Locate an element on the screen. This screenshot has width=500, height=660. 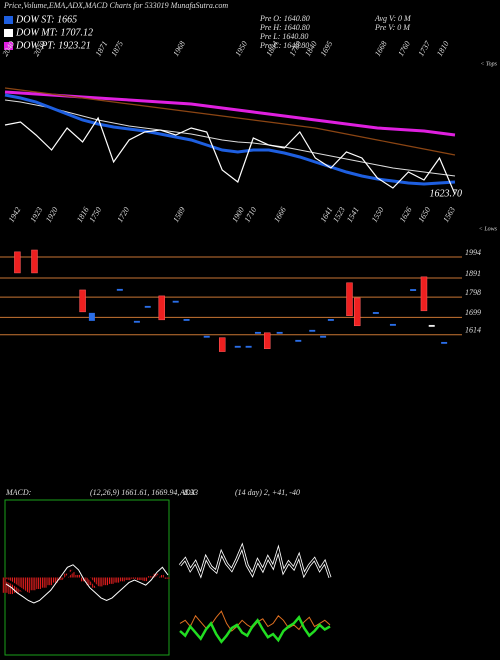
legend-label: DOW MT: 1707.12 is located at coordinates (54, 32).